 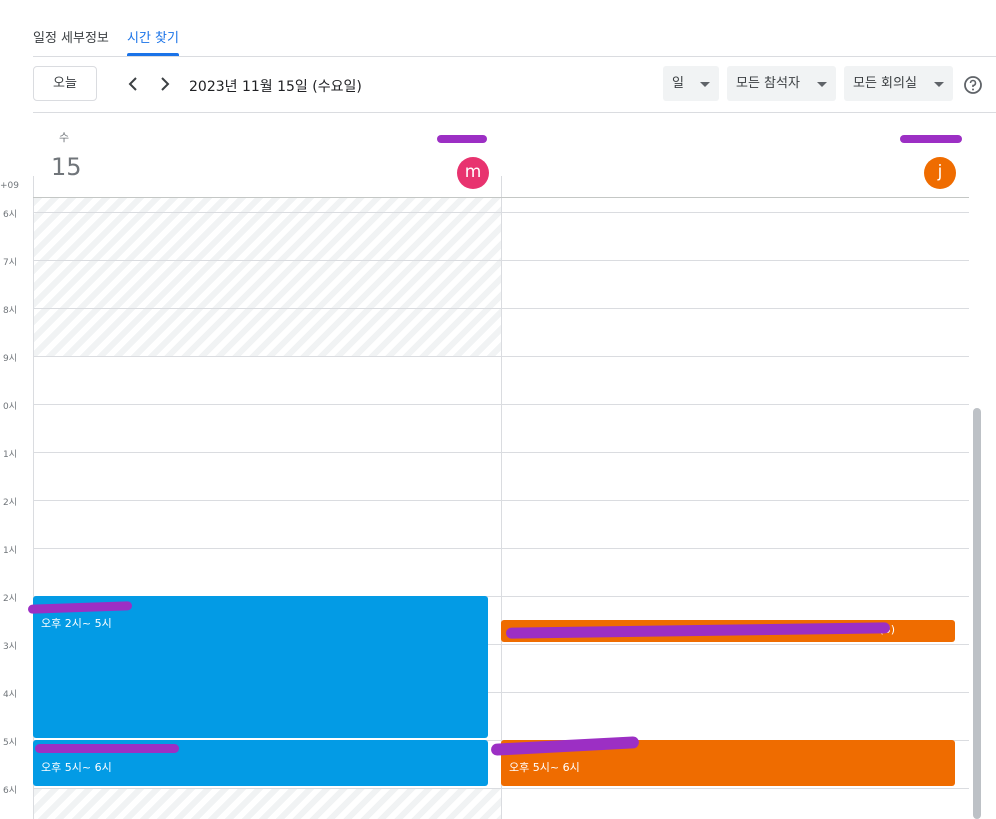 What do you see at coordinates (9, 311) in the screenshot?
I see `hour-label: 8시` at bounding box center [9, 311].